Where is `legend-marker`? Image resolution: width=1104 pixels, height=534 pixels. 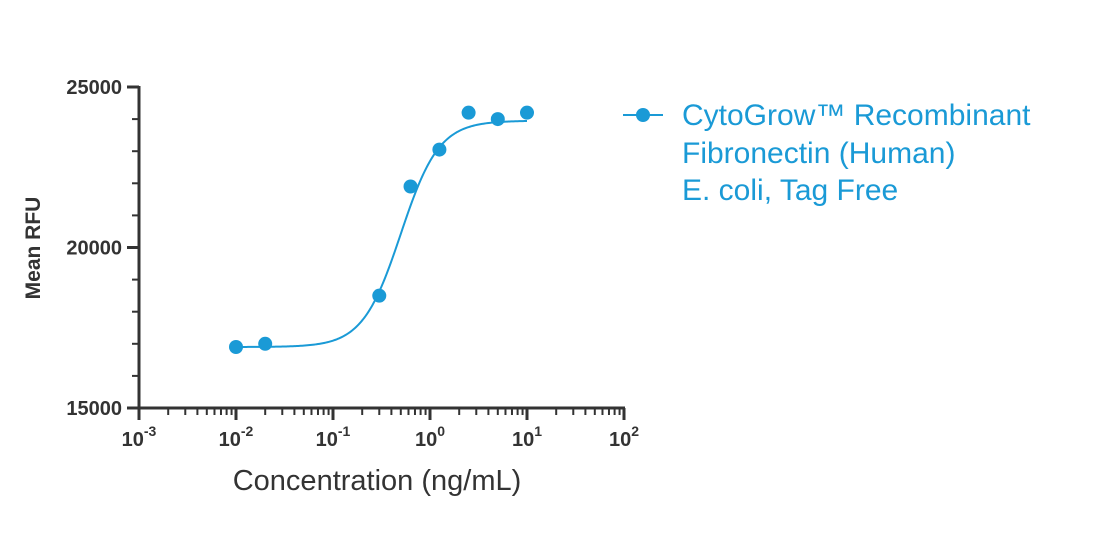
legend-marker is located at coordinates (643, 115).